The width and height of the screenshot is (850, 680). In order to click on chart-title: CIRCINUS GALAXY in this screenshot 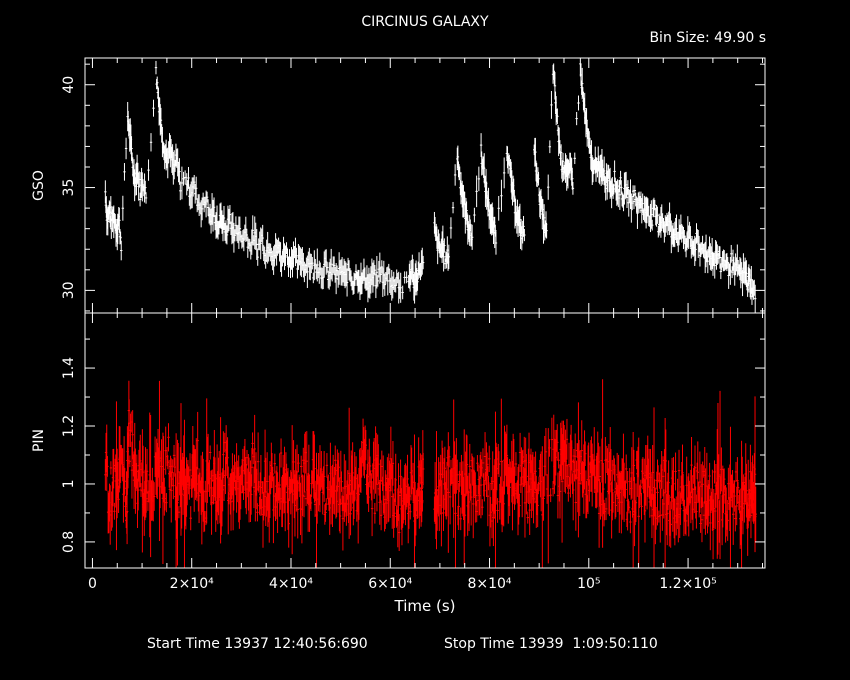, I will do `click(425, 22)`.